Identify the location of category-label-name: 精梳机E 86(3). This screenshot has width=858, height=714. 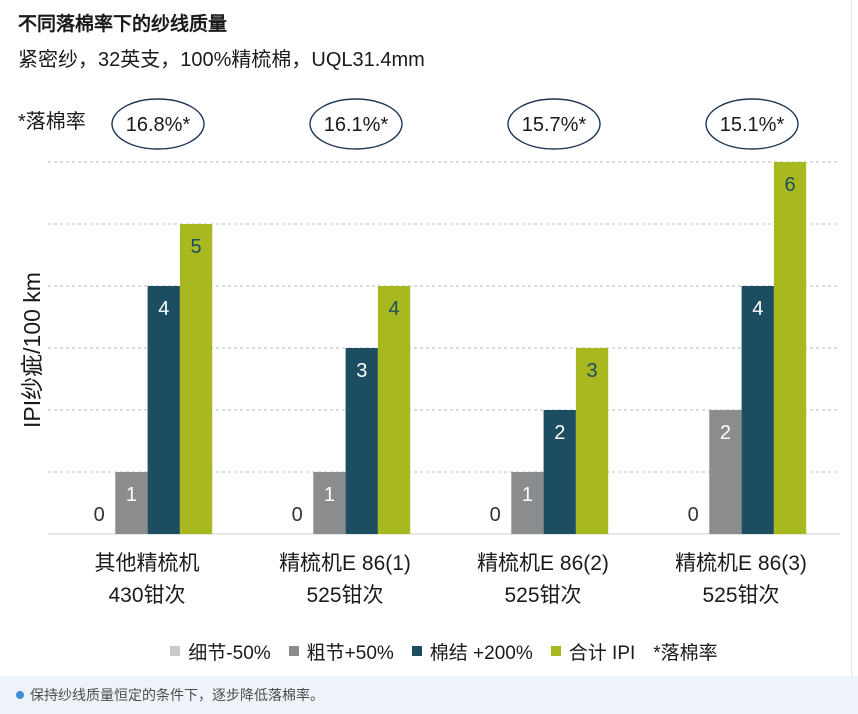
(741, 563).